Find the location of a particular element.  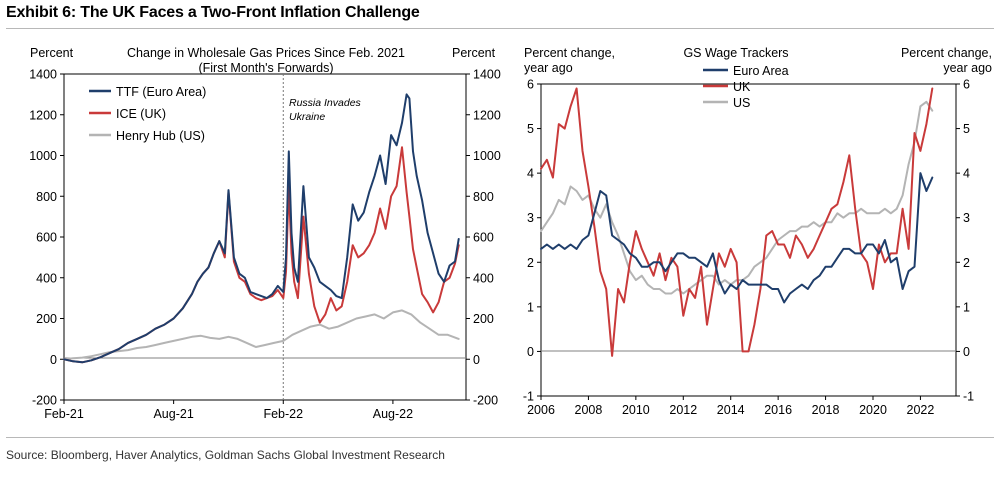

r-xtick-label: 2016 is located at coordinates (778, 410).